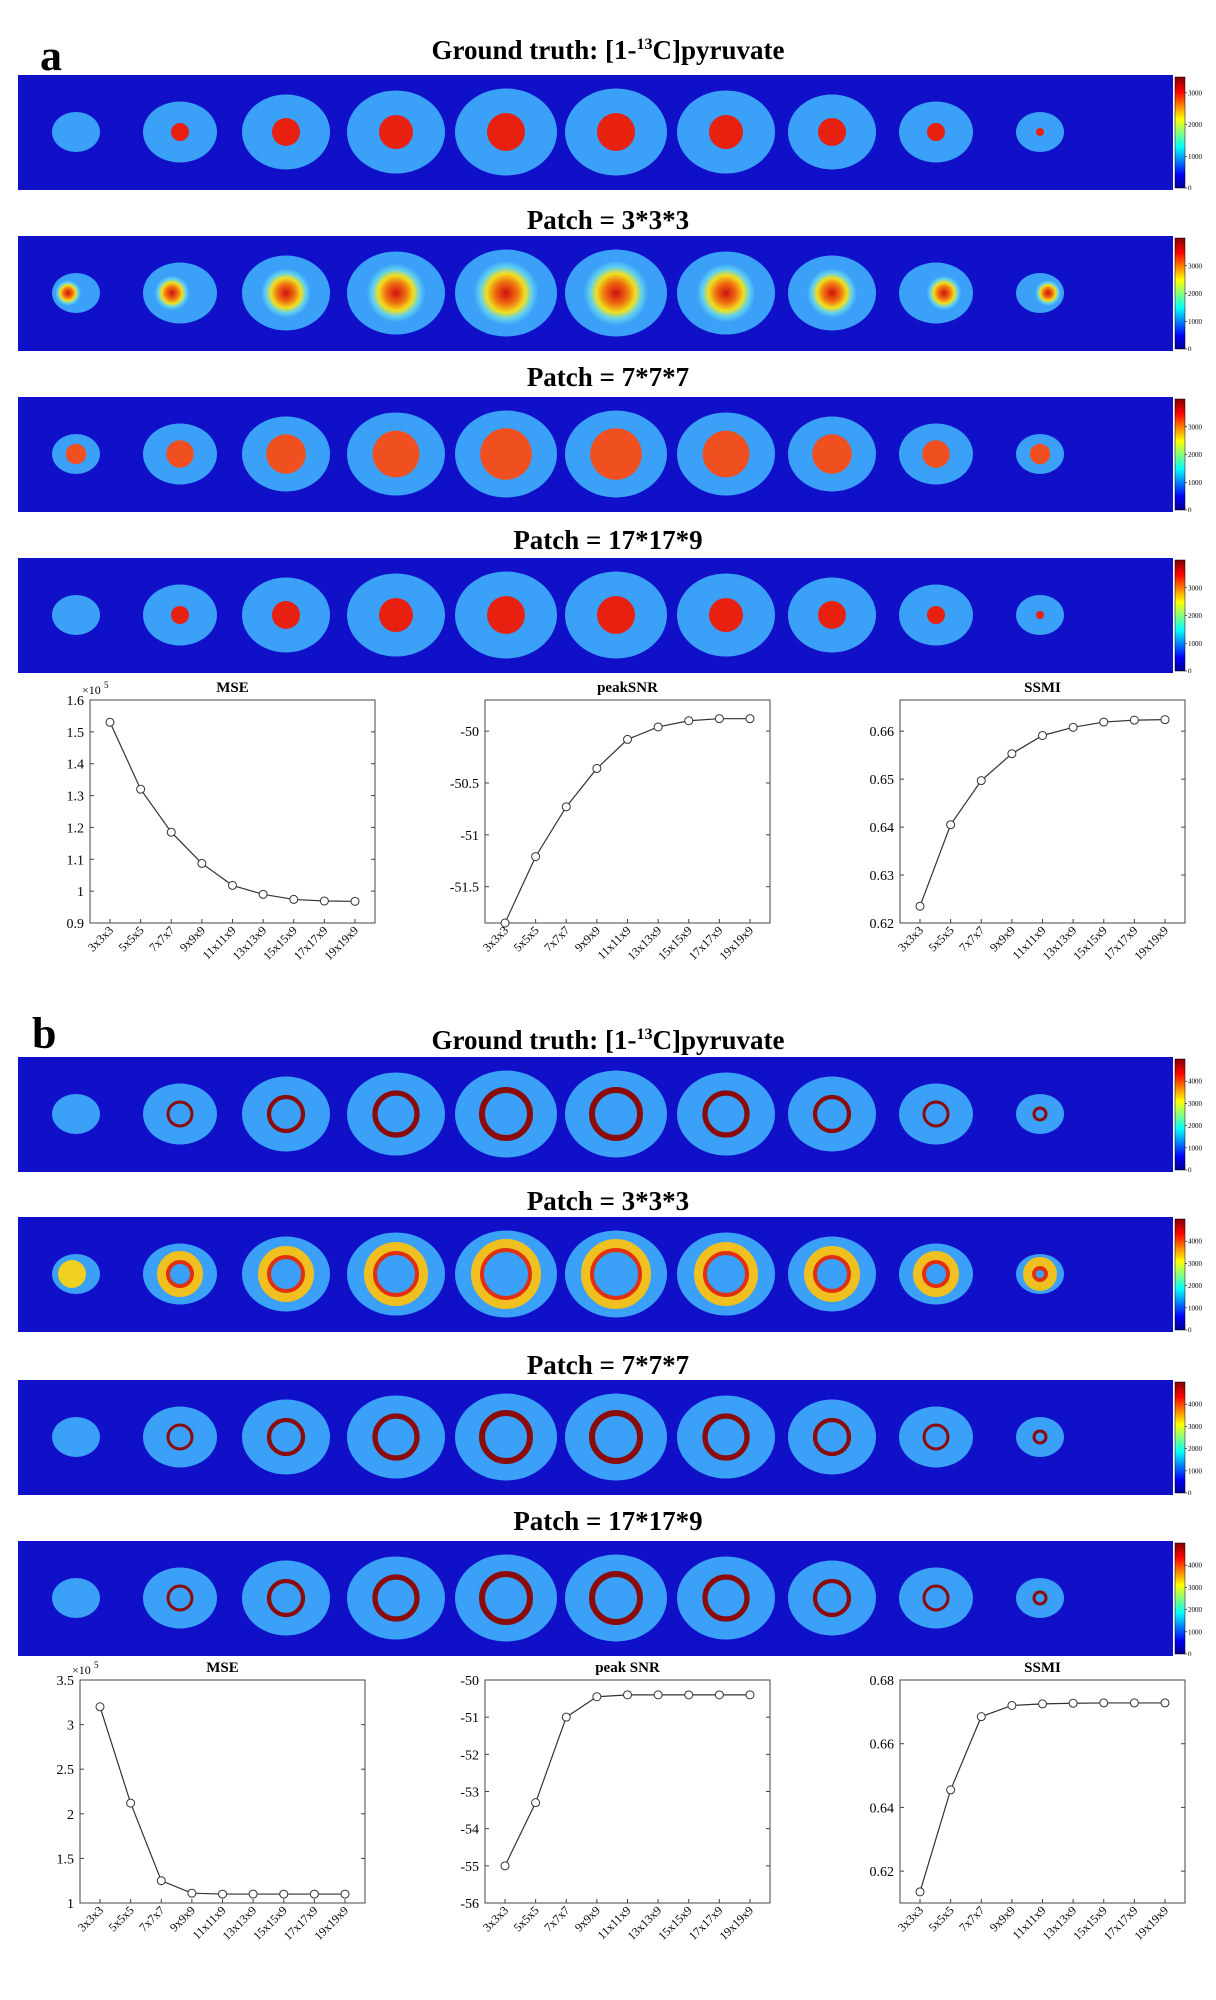 The width and height of the screenshot is (1216, 2000). I want to click on colorbar-b-patch-3: 4000 3000 2000 1000 0, so click(1188, 1275).